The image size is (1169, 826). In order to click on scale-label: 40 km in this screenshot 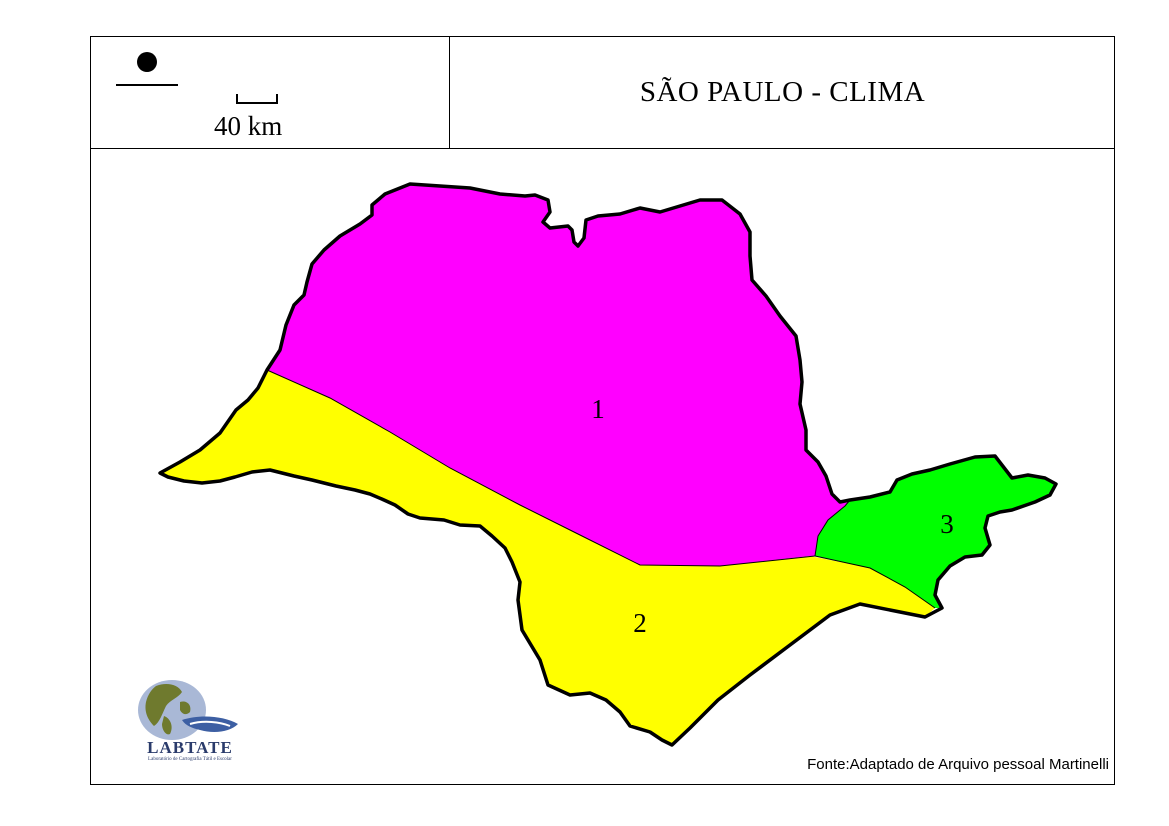, I will do `click(248, 126)`.